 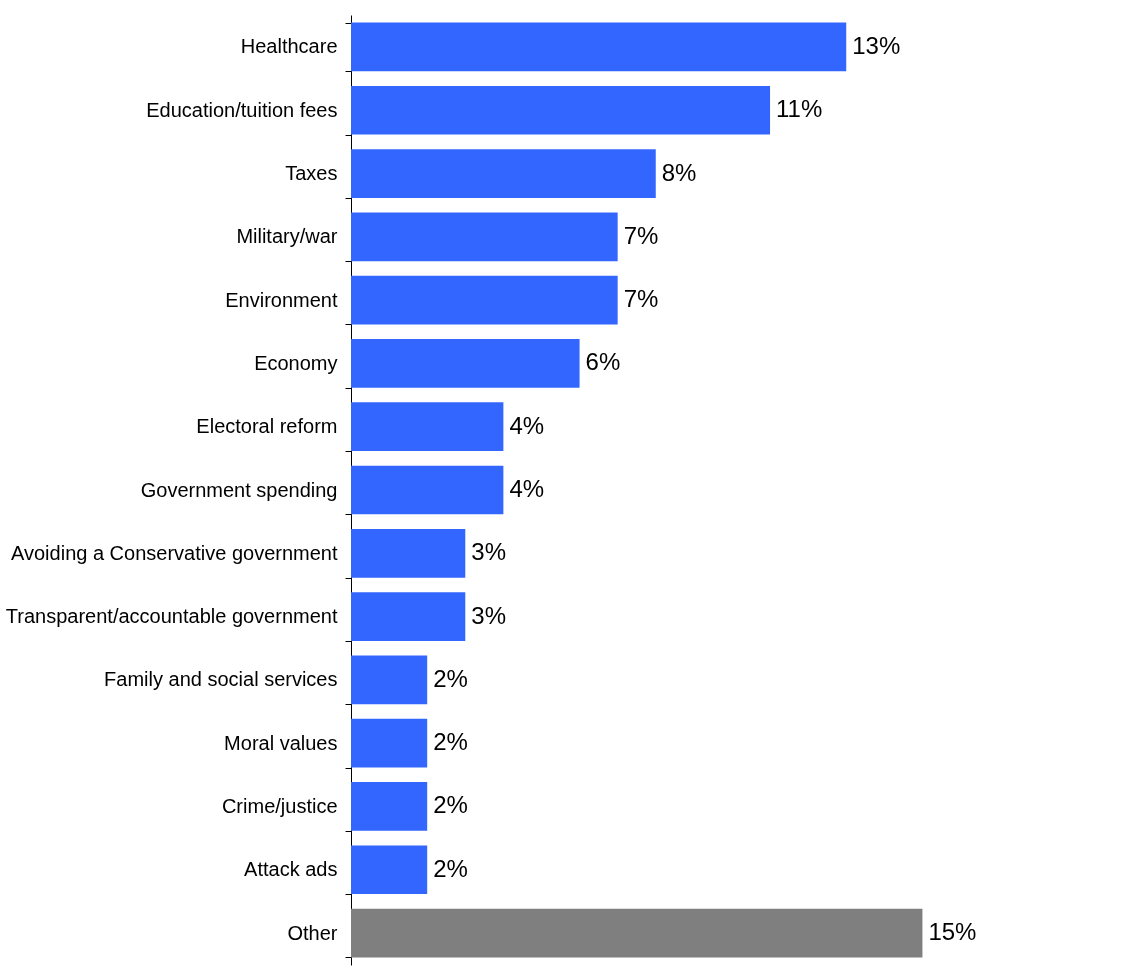 I want to click on y-tick-label: Economy, so click(x=296, y=362).